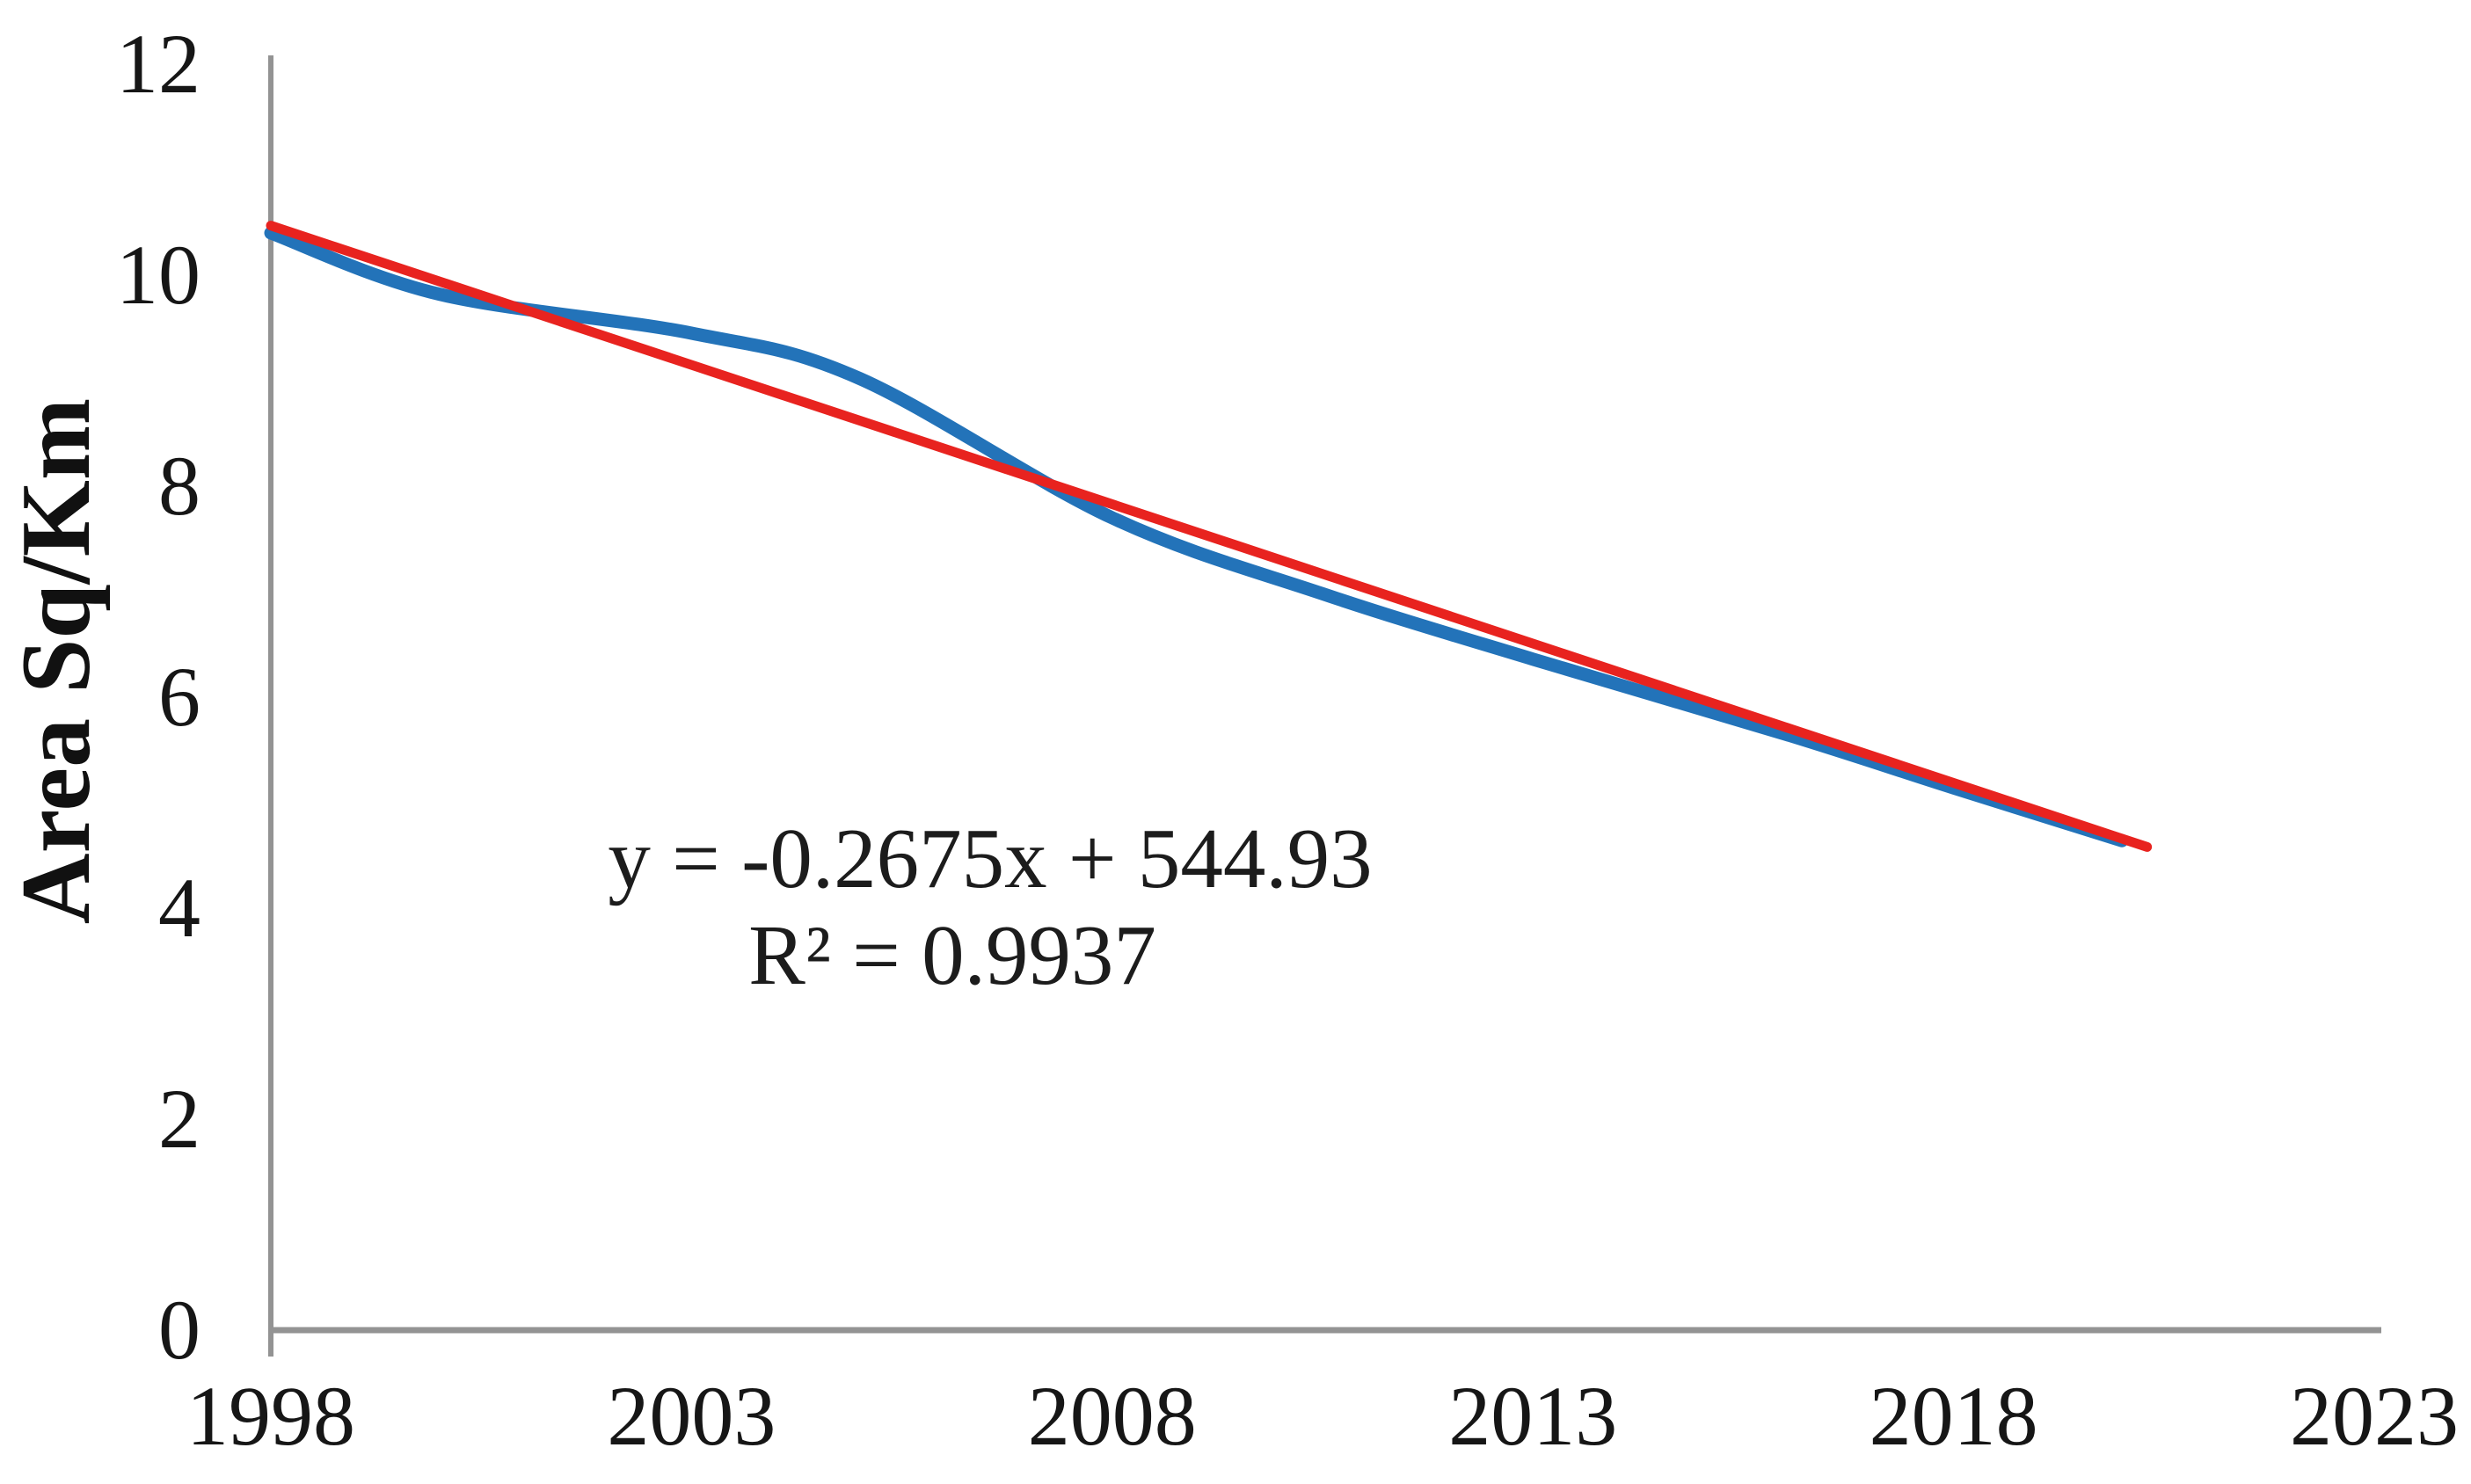 Image resolution: width=2471 pixels, height=1484 pixels. What do you see at coordinates (179, 1330) in the screenshot?
I see `y-tick-label: 0` at bounding box center [179, 1330].